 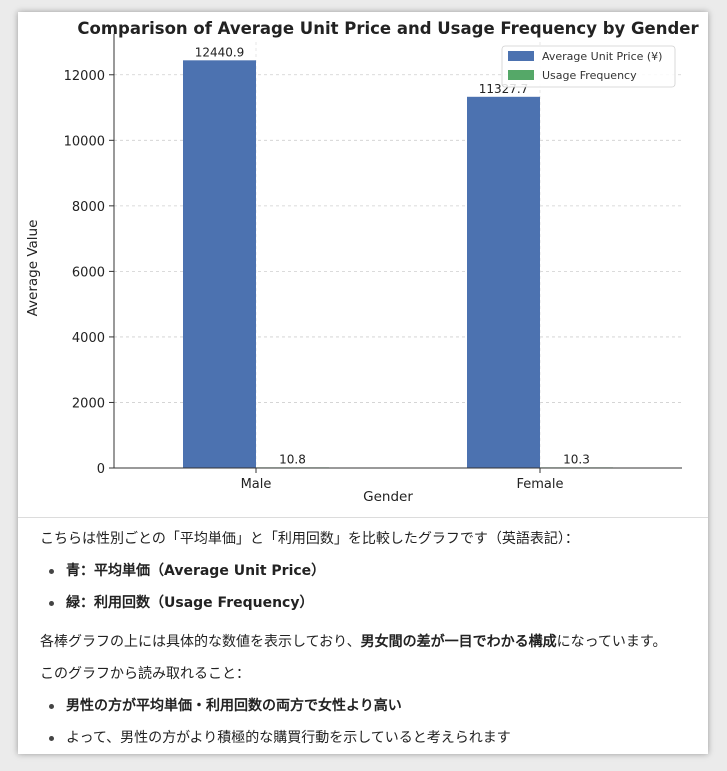 I want to click on y-axis-label: Average Value, so click(x=33, y=268).